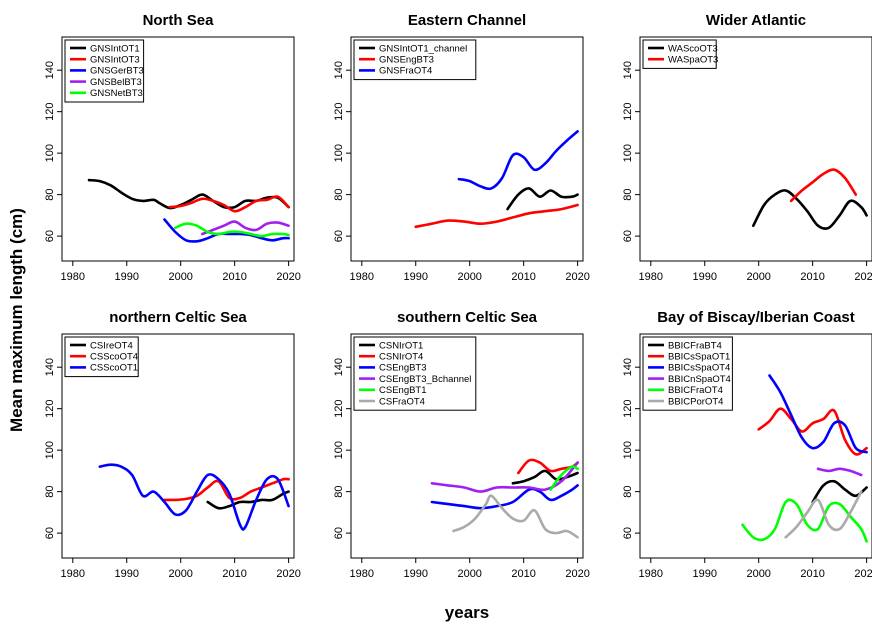 The image size is (872, 624). What do you see at coordinates (116, 93) in the screenshot?
I see `legend-entry: GNSNetBT3` at bounding box center [116, 93].